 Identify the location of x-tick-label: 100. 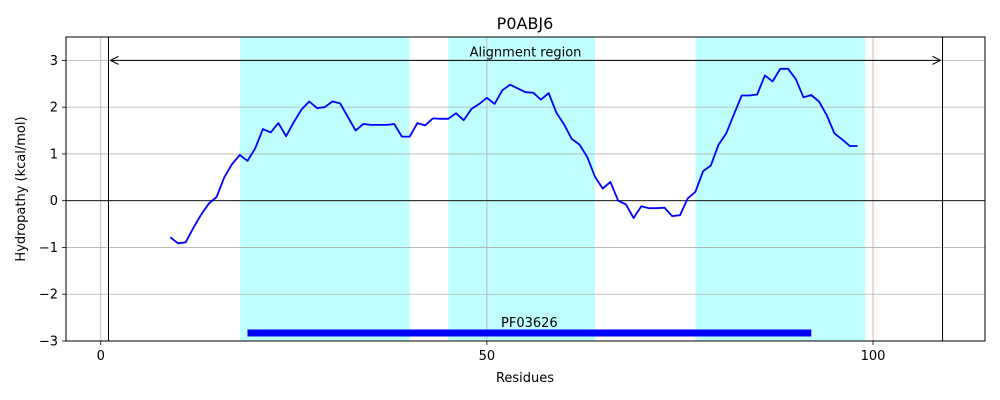
(873, 356).